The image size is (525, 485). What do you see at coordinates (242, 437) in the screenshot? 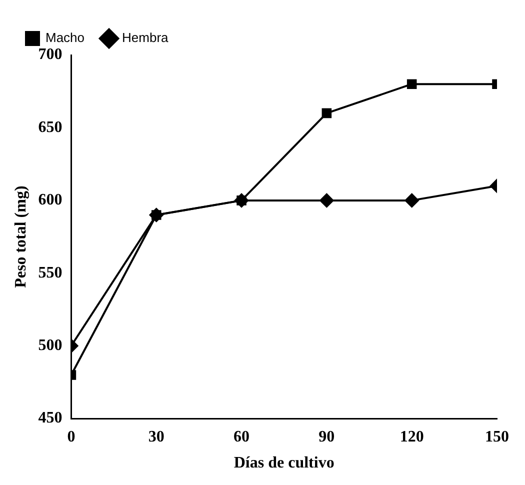
I see `x-tick-label: 60` at bounding box center [242, 437].